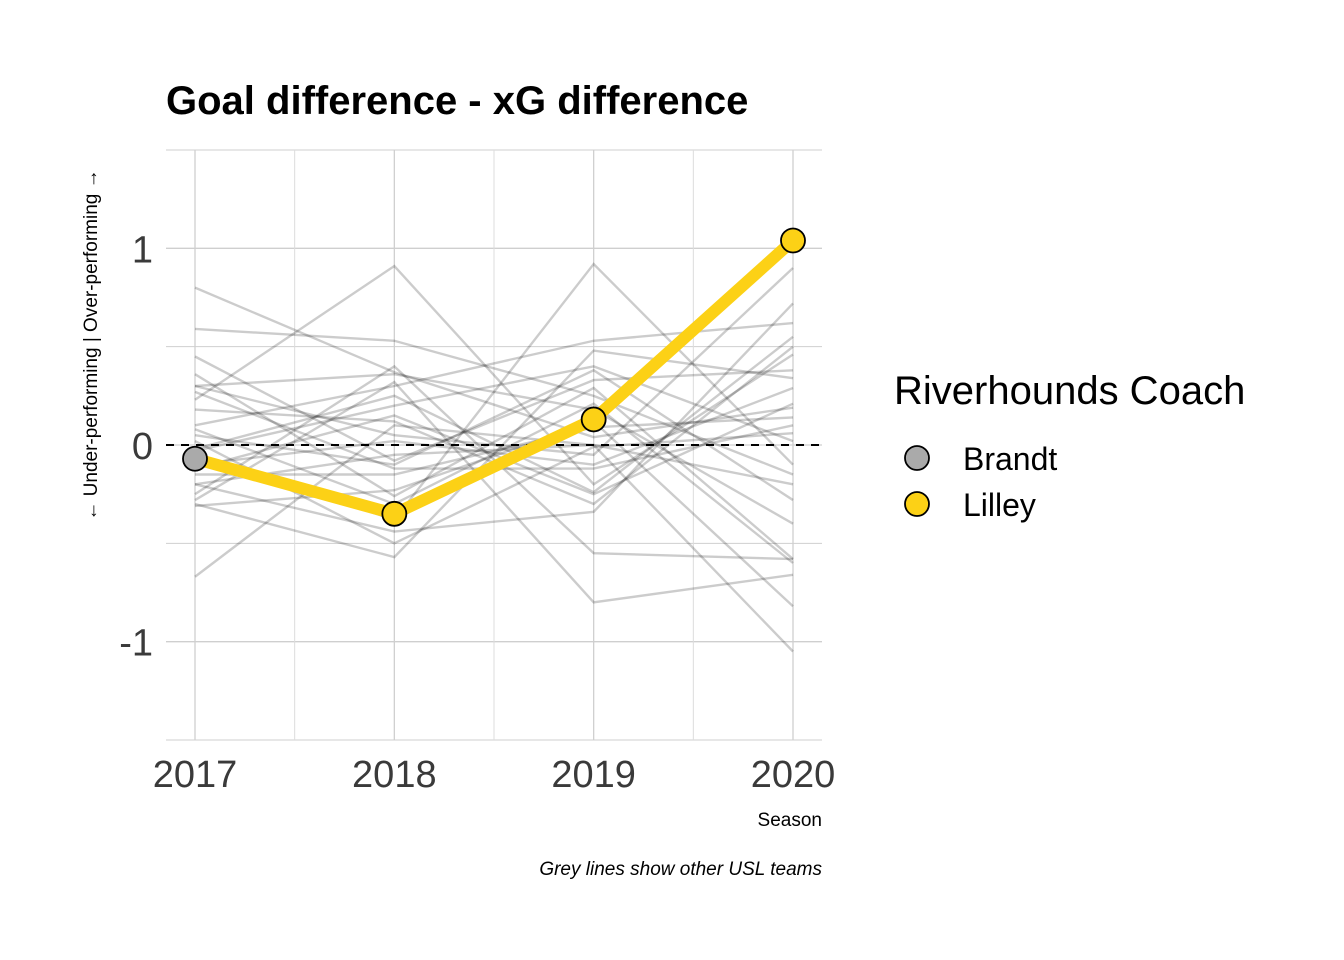  What do you see at coordinates (999, 505) in the screenshot?
I see `legend-label: Lilley` at bounding box center [999, 505].